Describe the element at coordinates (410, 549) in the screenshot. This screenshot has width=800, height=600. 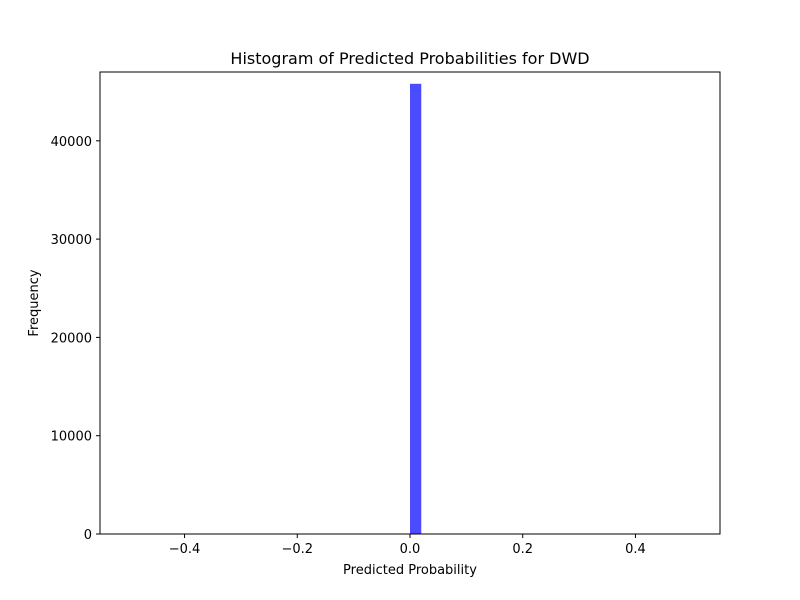
I see `x-tick-label: 0.0` at that location.